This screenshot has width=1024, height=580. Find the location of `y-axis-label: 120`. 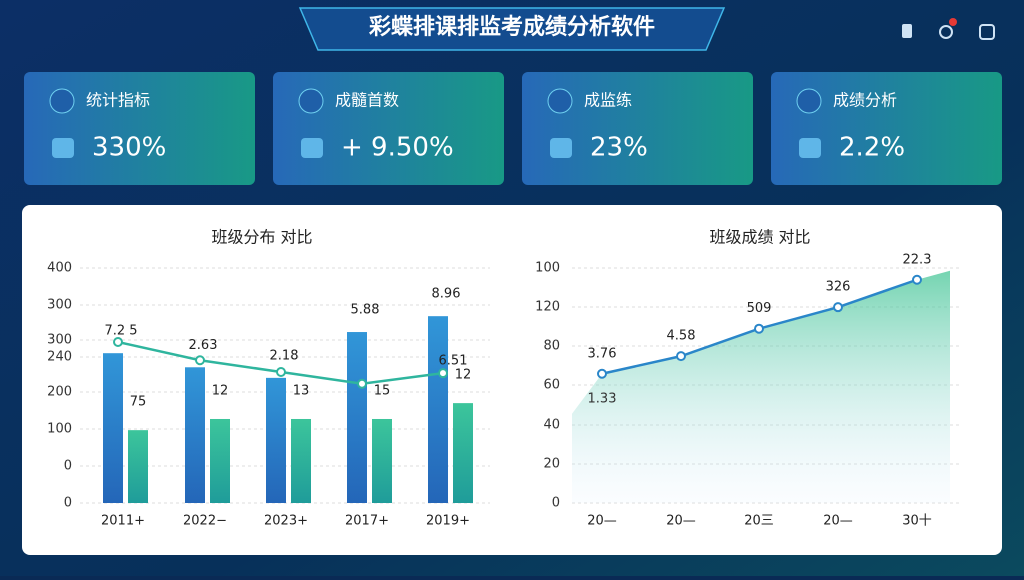

y-axis-label: 120 is located at coordinates (547, 307).